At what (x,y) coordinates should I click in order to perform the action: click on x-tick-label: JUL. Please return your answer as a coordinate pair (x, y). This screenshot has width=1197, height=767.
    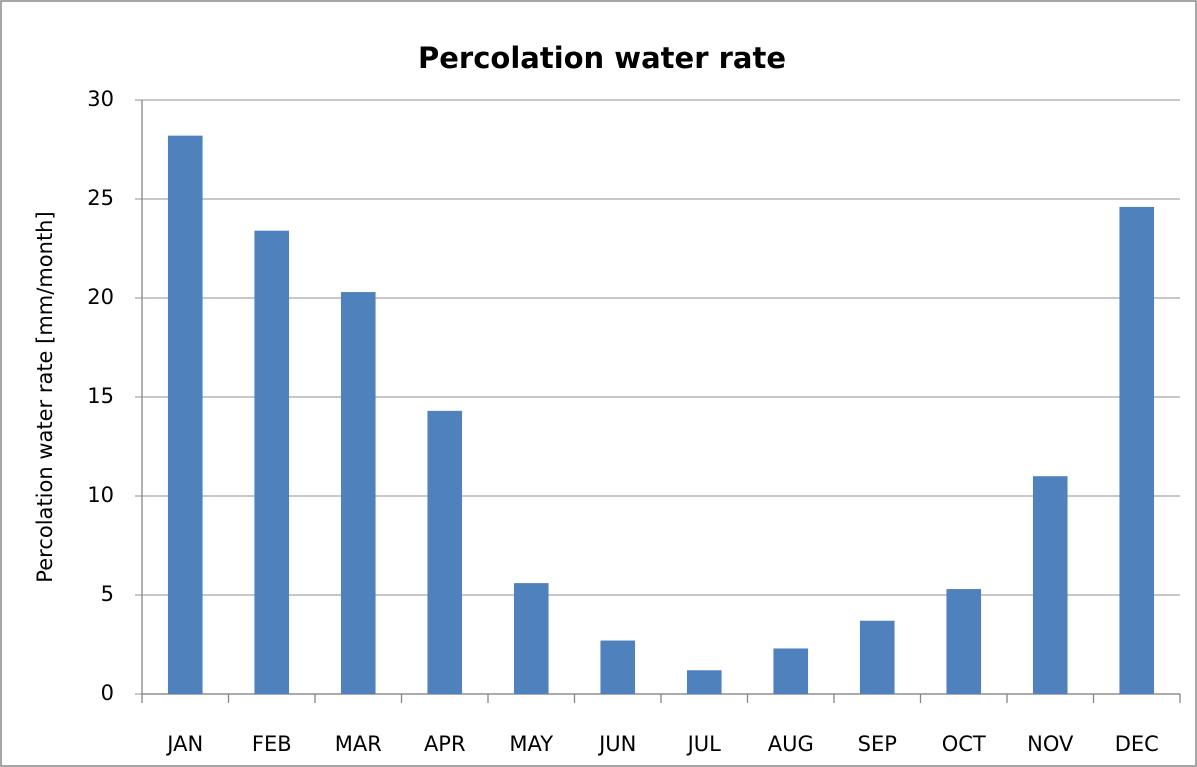
    Looking at the image, I should click on (704, 744).